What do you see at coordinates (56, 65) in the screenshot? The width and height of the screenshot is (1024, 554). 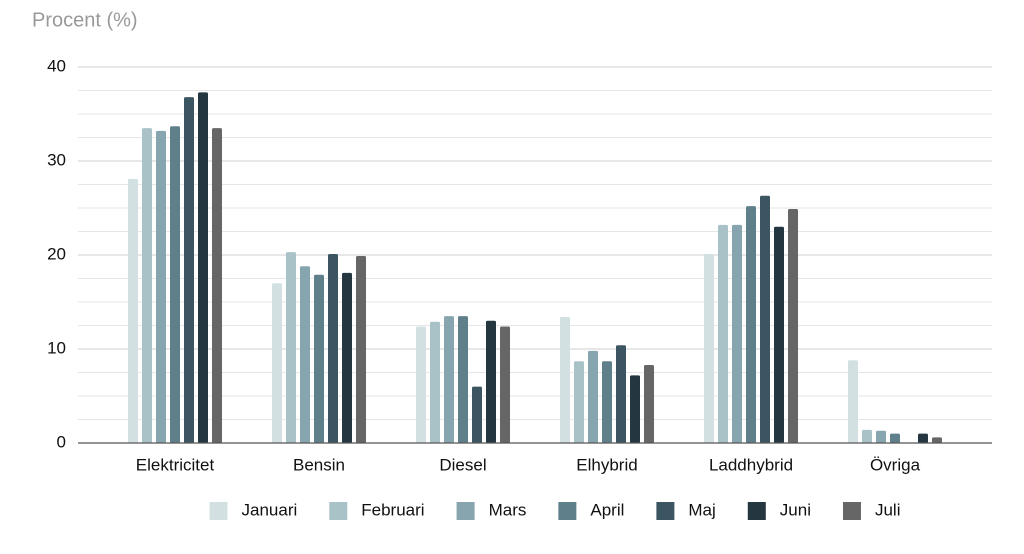 I see `y-tick-label: 40` at bounding box center [56, 65].